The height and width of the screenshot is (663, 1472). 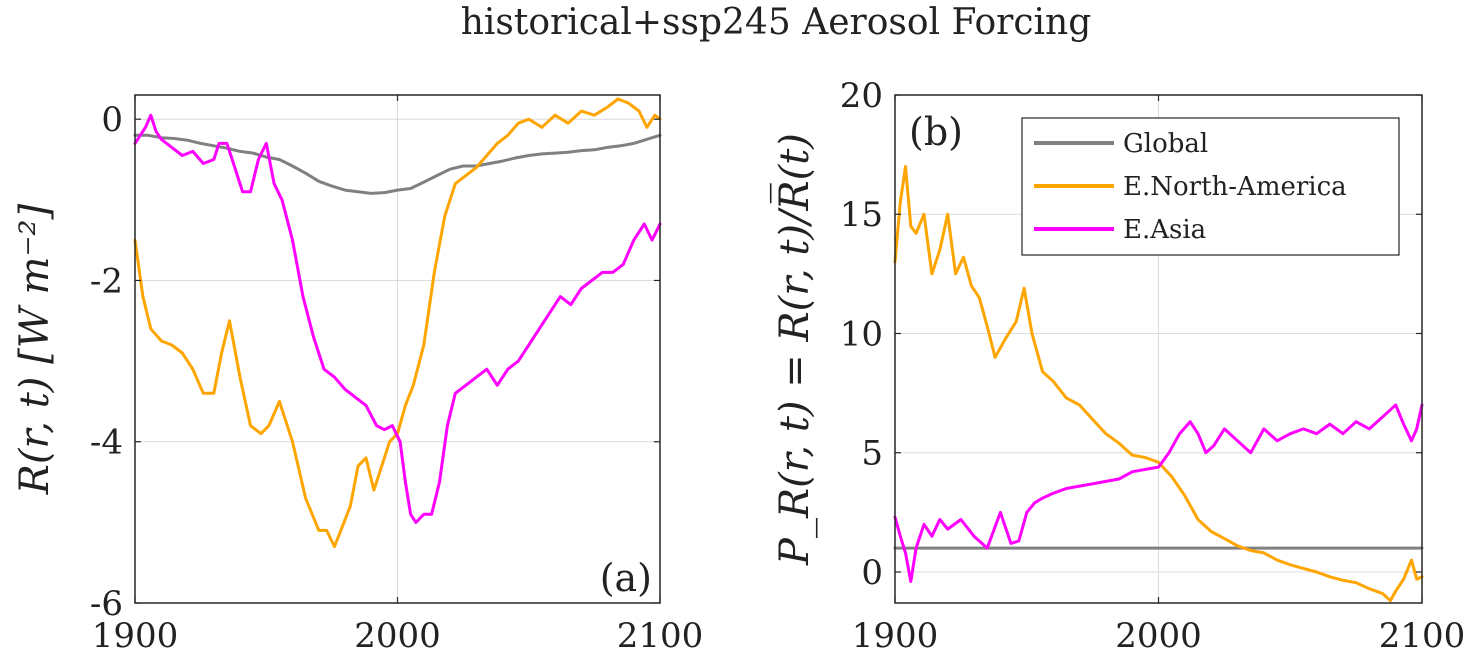 I want to click on panel-a-xtick-label: 2100, so click(x=660, y=636).